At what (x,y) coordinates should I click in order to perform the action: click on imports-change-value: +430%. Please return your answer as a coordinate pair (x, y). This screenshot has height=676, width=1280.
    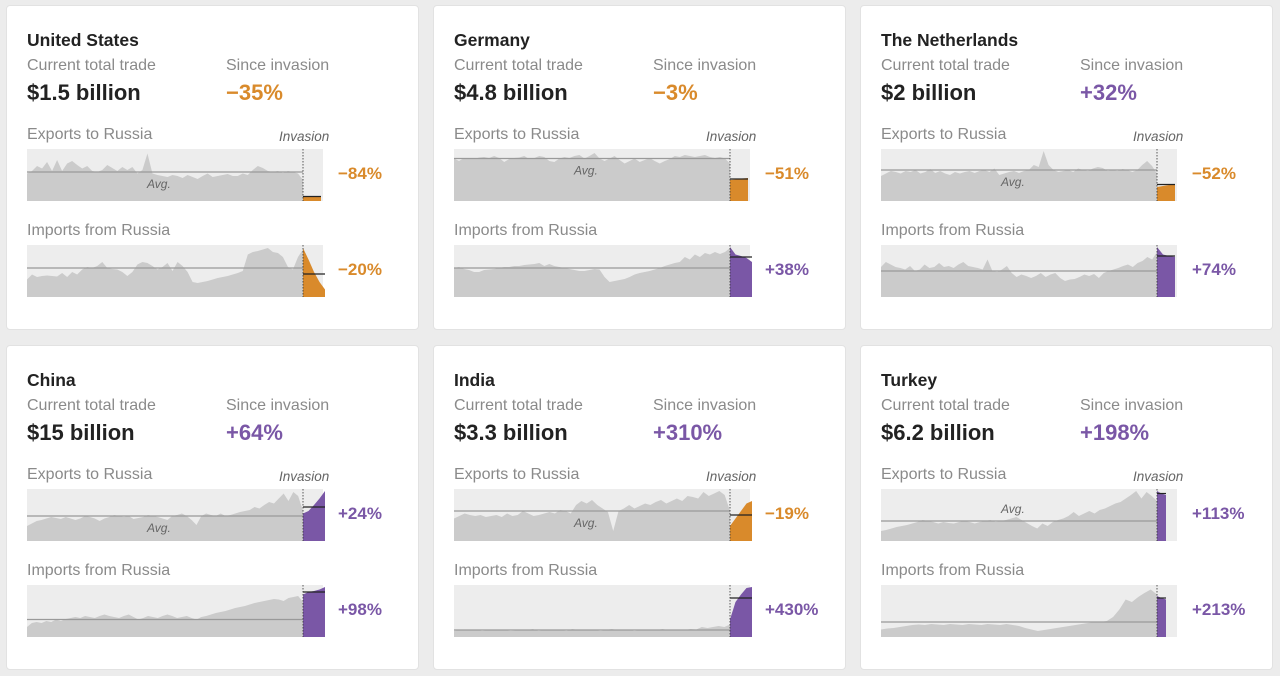
    Looking at the image, I should click on (792, 609).